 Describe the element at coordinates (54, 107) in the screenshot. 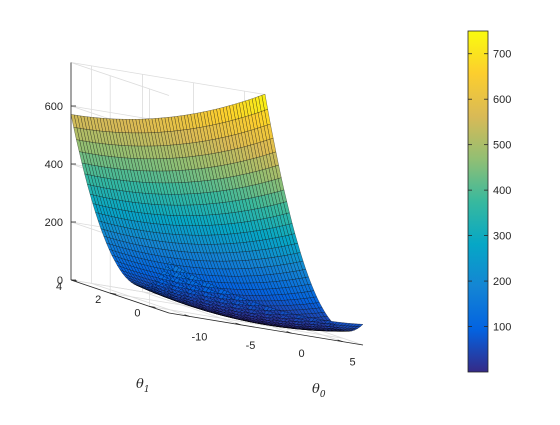

I see `z-tick-label: 600` at that location.